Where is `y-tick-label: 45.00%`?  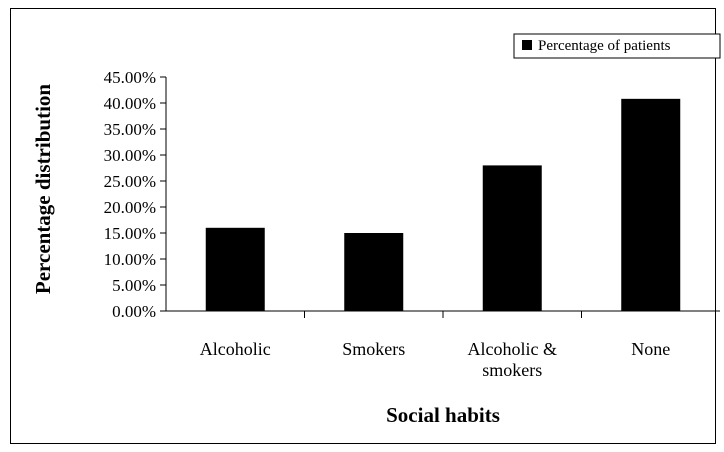
y-tick-label: 45.00% is located at coordinates (130, 77).